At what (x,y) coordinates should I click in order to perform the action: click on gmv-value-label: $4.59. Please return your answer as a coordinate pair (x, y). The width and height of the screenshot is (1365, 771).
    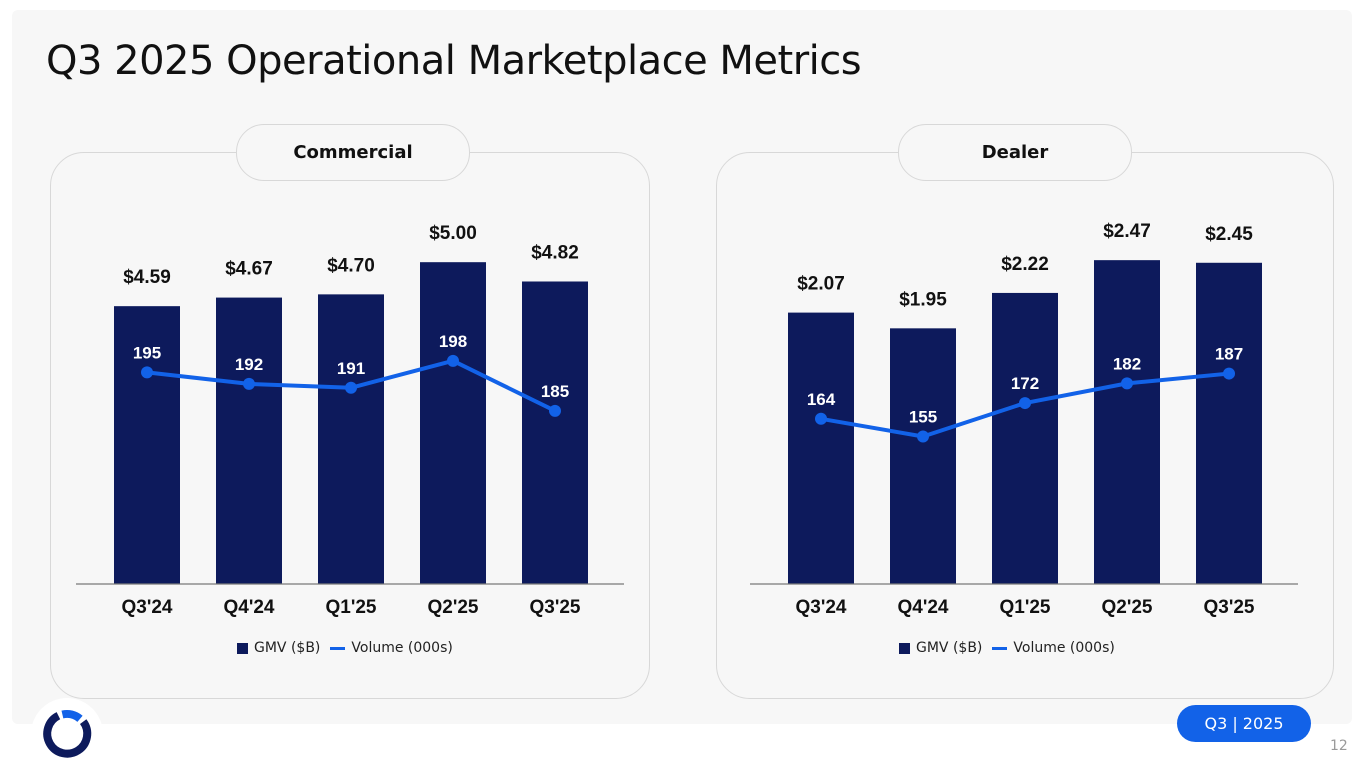
    Looking at the image, I should click on (147, 277).